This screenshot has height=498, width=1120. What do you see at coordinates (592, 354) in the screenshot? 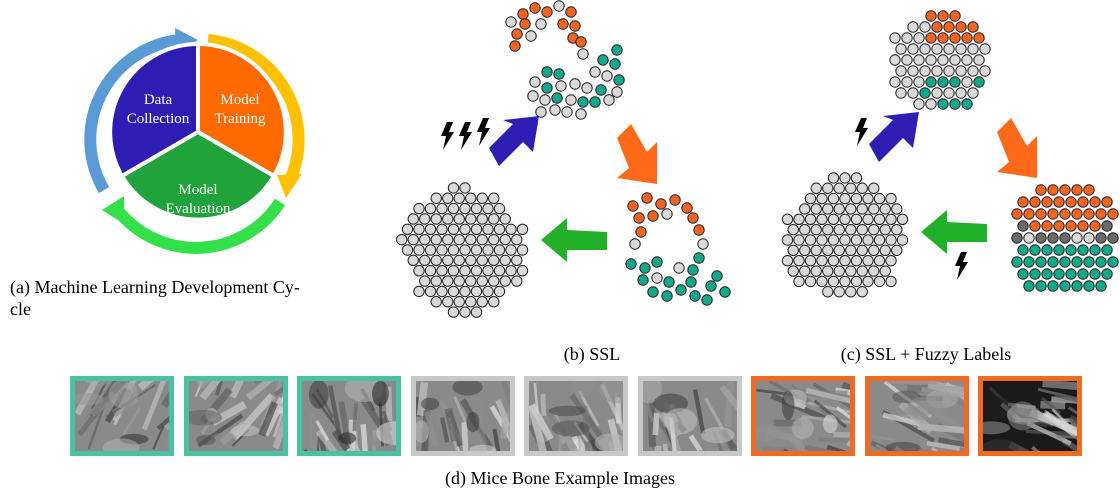
I see `caption-b: (b) SSL` at bounding box center [592, 354].